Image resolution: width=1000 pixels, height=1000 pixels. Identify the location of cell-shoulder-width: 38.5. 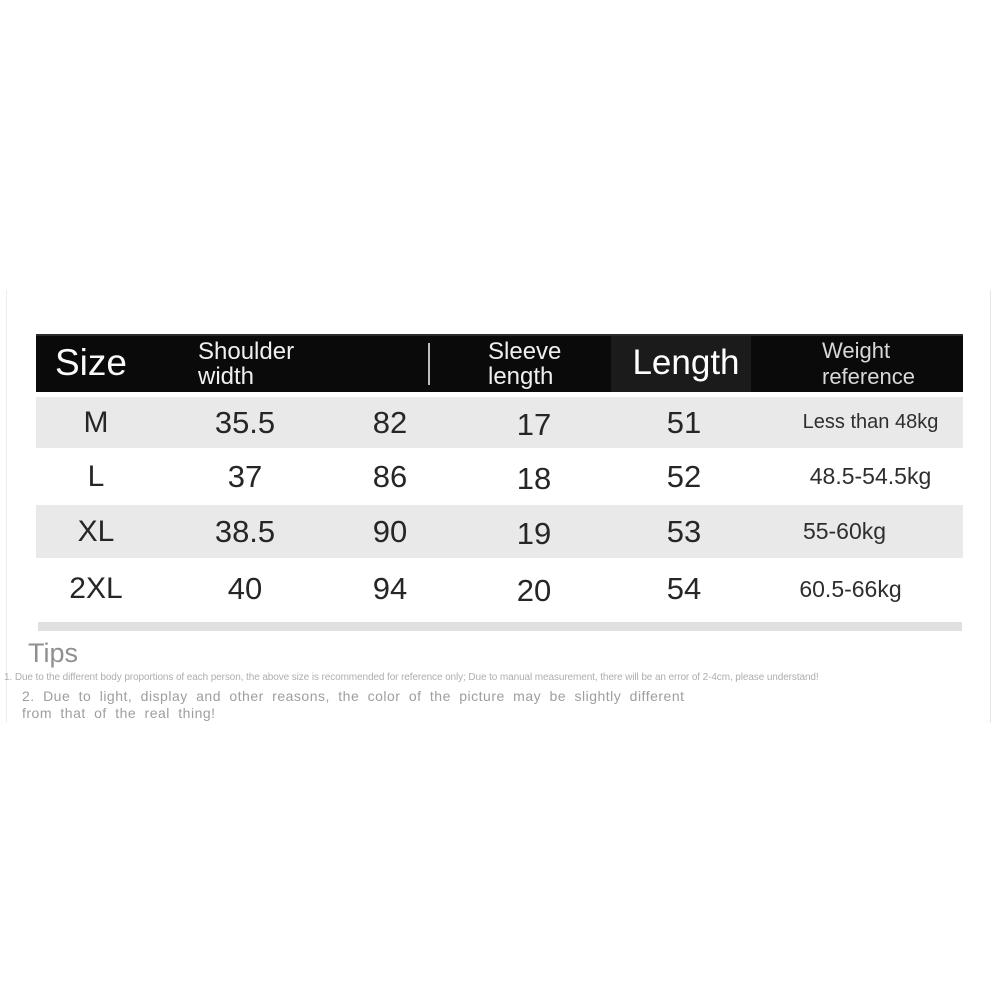
(245, 531).